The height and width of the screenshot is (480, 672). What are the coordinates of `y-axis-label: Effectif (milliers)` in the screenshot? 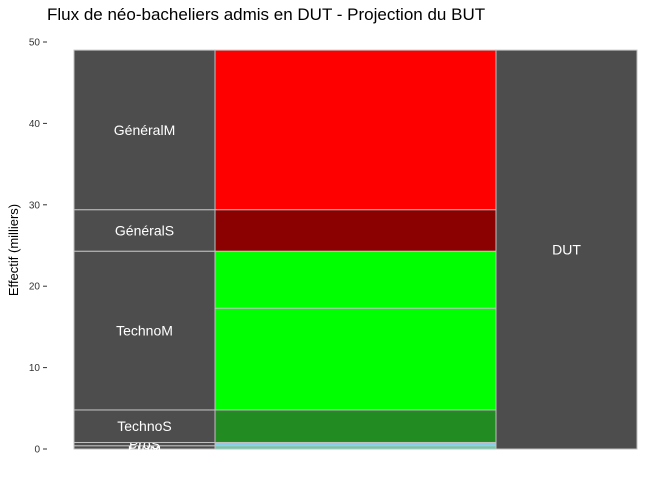 It's located at (13, 250).